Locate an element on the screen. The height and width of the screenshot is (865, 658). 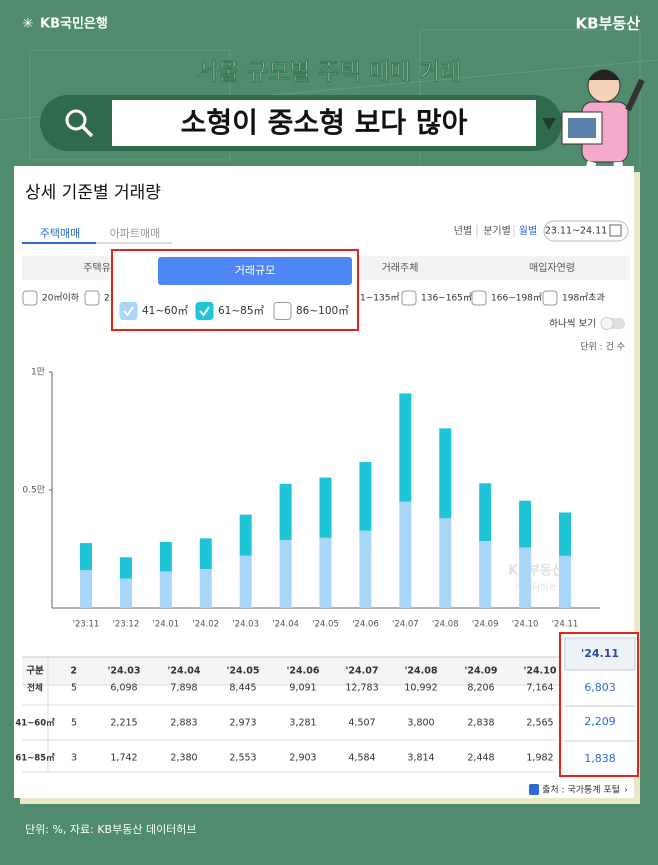
table-header: '24.10 is located at coordinates (540, 671).